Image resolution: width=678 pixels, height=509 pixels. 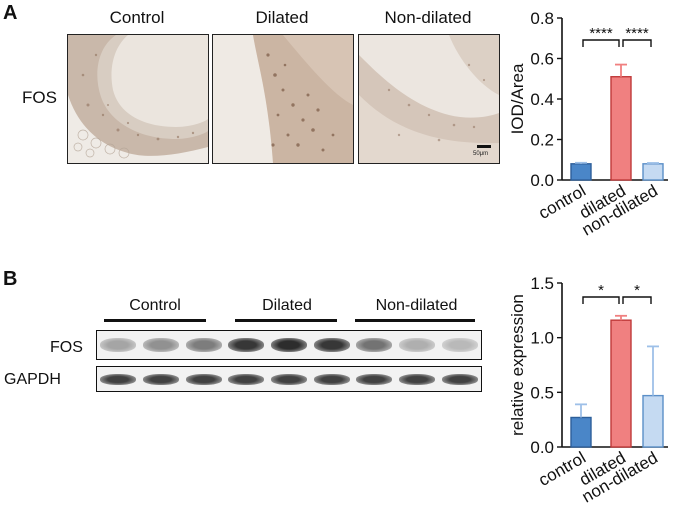 I want to click on y-tick-label: 1.5, so click(x=542, y=283).